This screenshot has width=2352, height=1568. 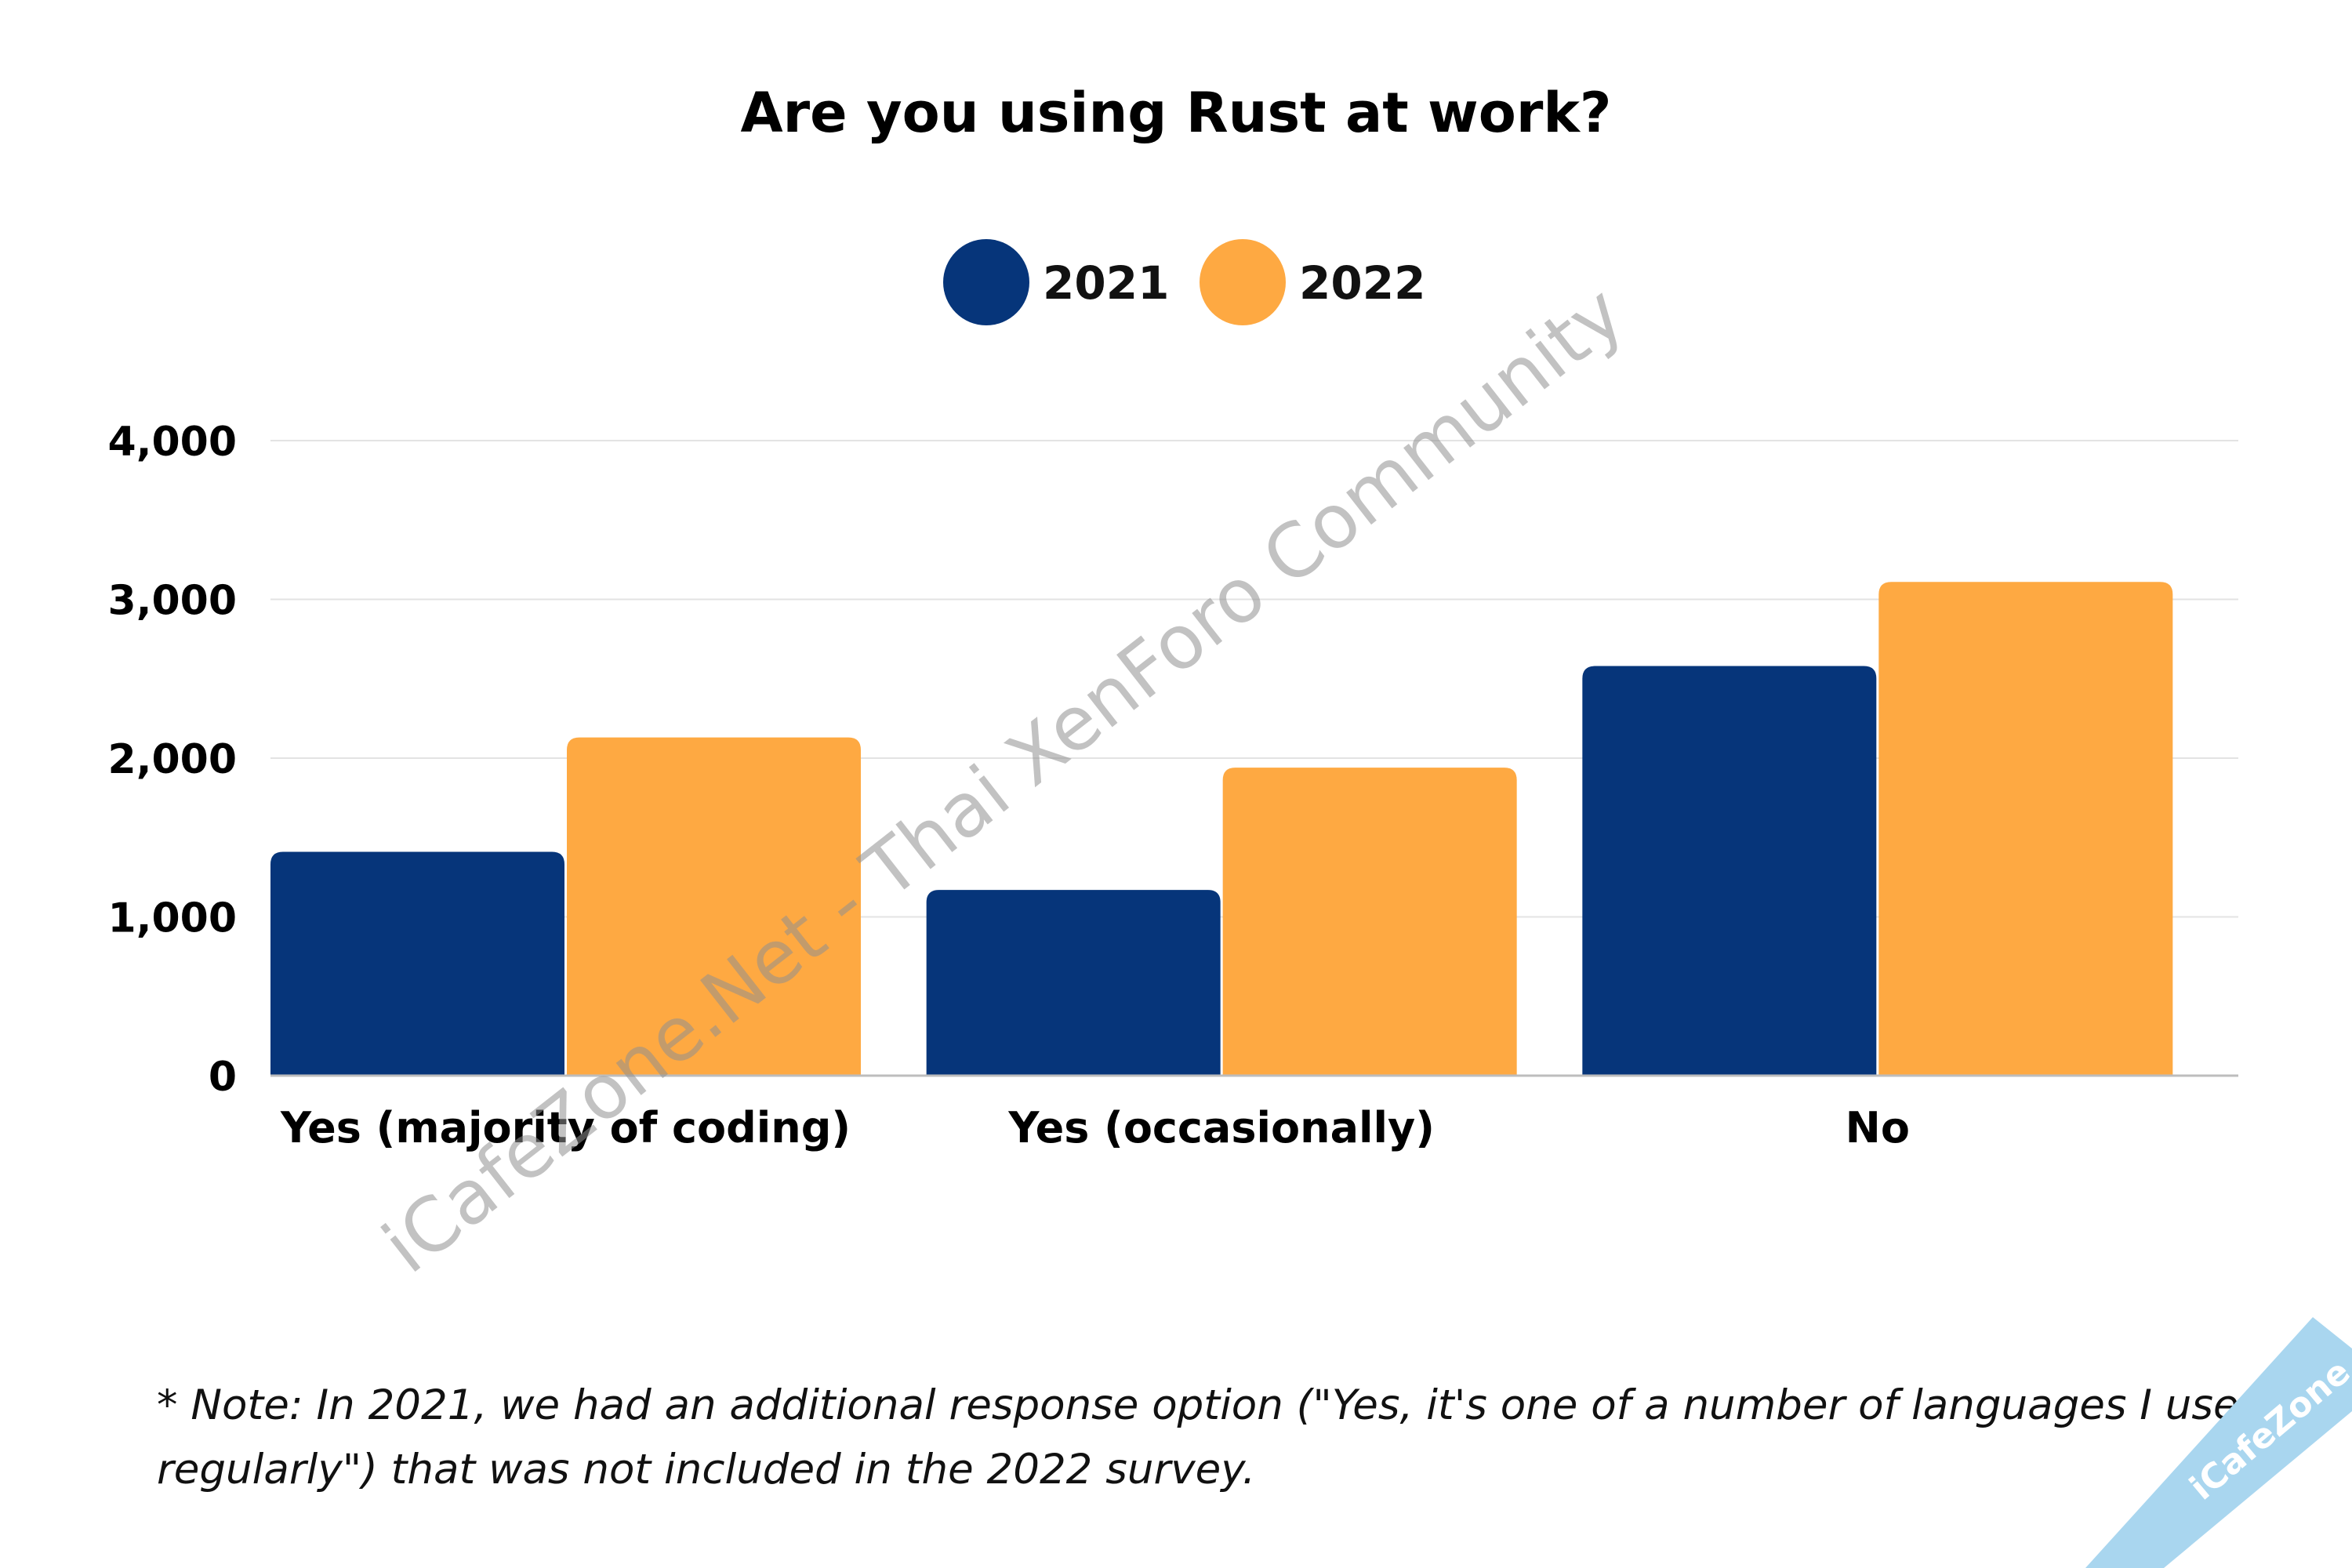 What do you see at coordinates (1184, 282) in the screenshot?
I see `legend: 2021 2022` at bounding box center [1184, 282].